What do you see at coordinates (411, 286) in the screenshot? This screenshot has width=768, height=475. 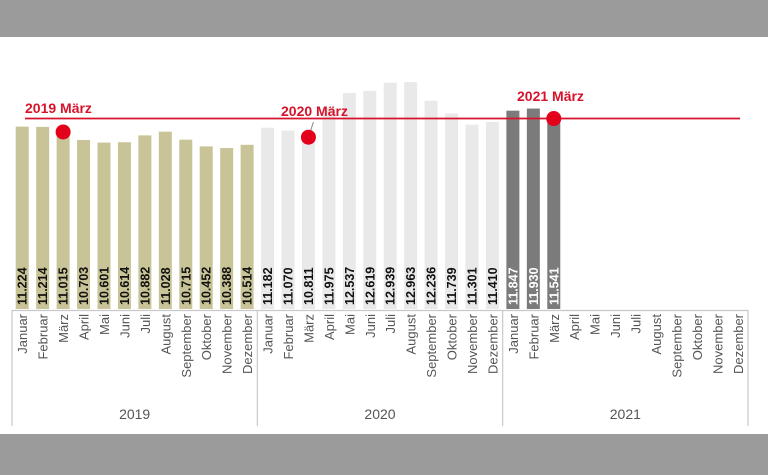 I see `value-label: 12.963` at bounding box center [411, 286].